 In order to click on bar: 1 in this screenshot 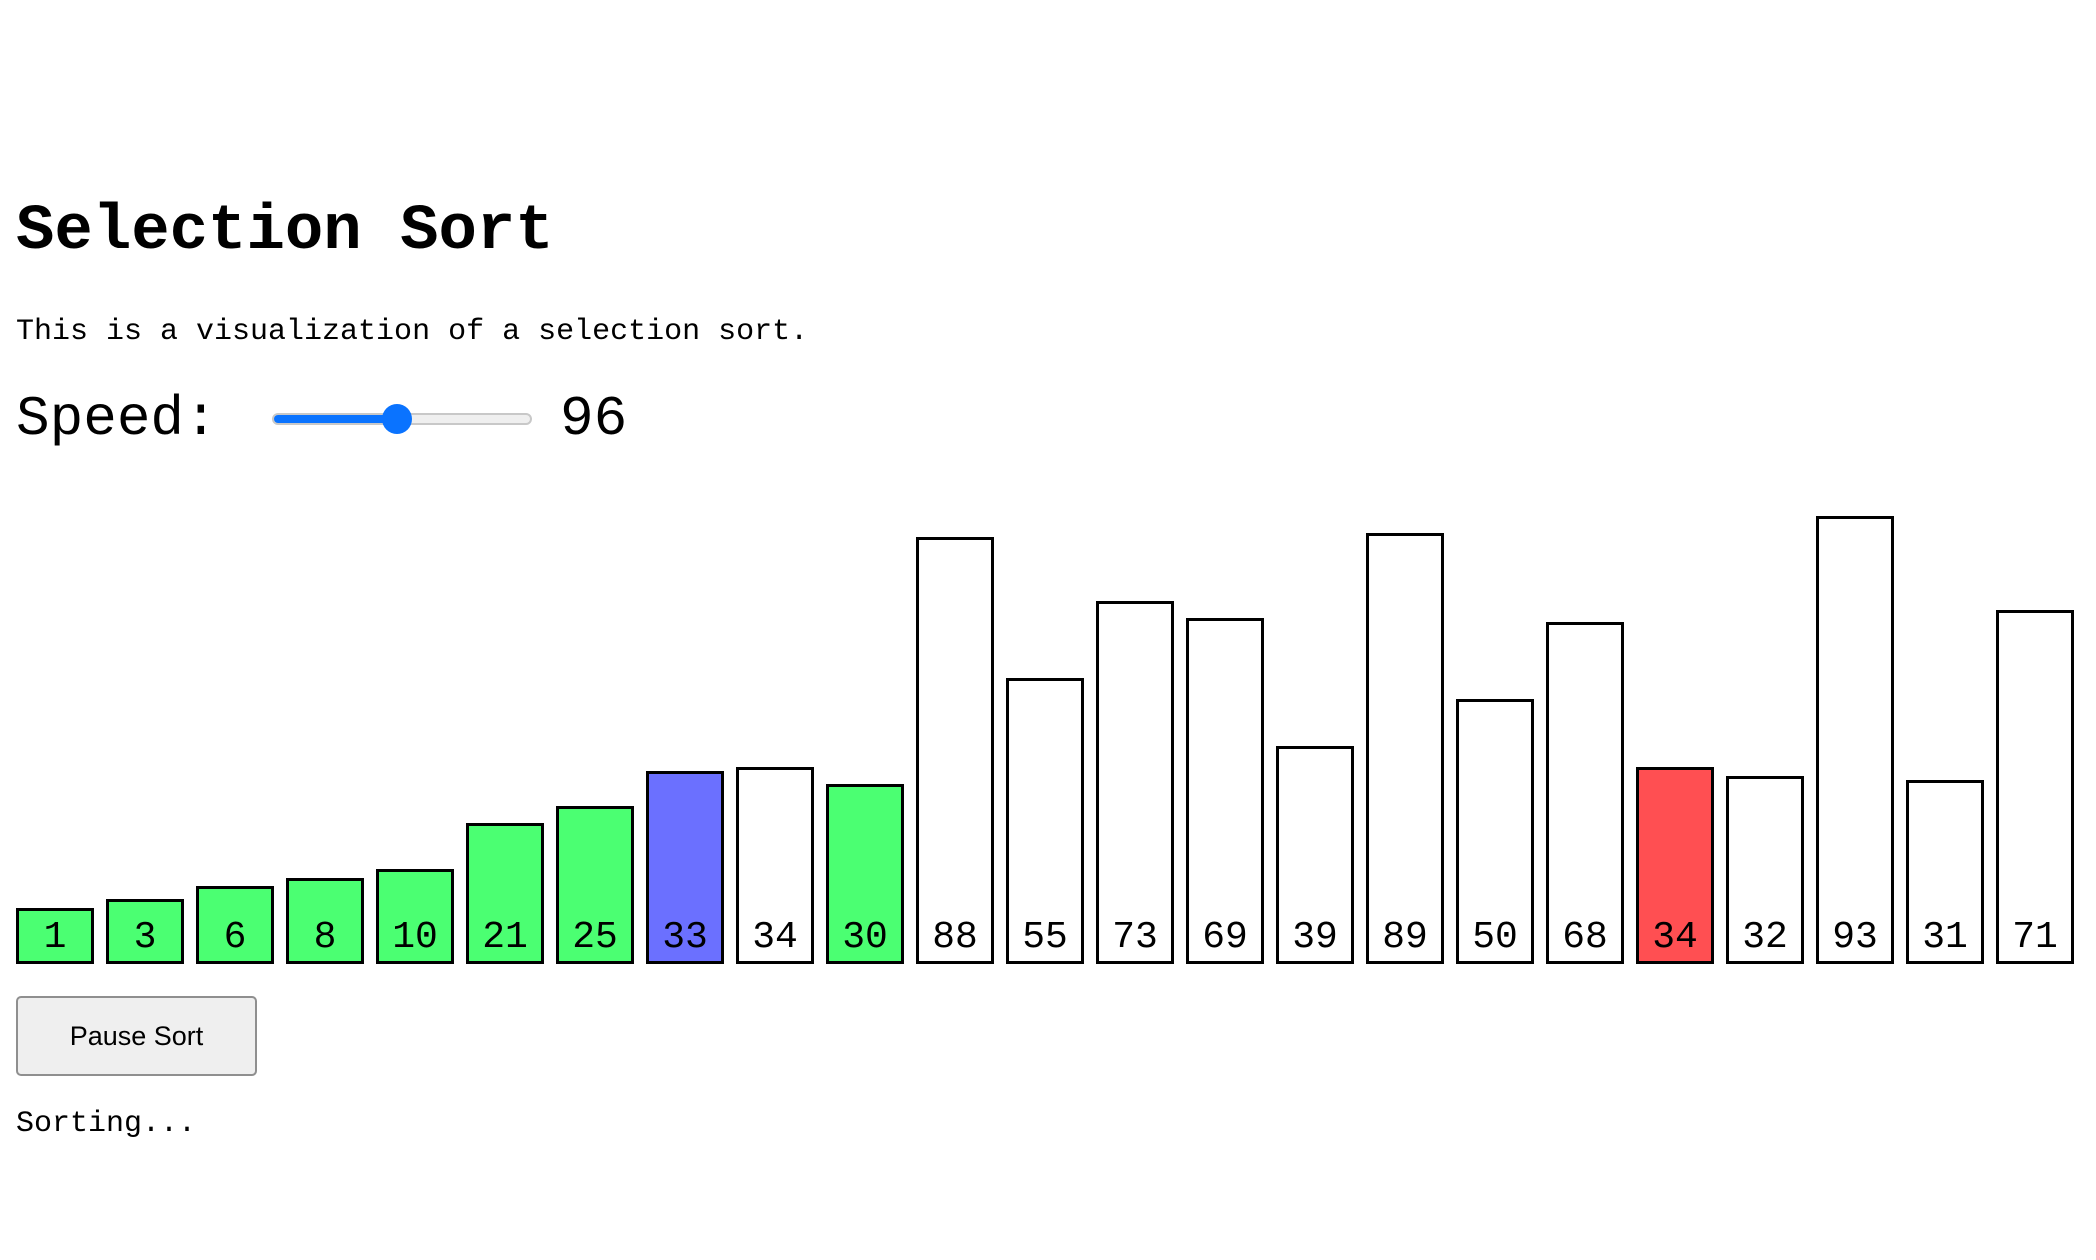, I will do `click(55, 935)`.